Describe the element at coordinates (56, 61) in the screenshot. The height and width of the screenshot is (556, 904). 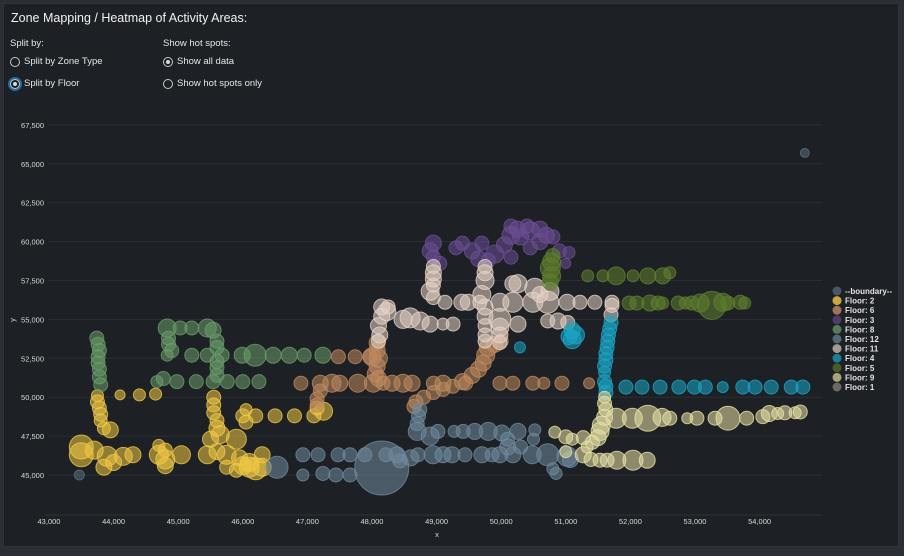
I see `radio-split-zone-type: Split by Zone Type` at that location.